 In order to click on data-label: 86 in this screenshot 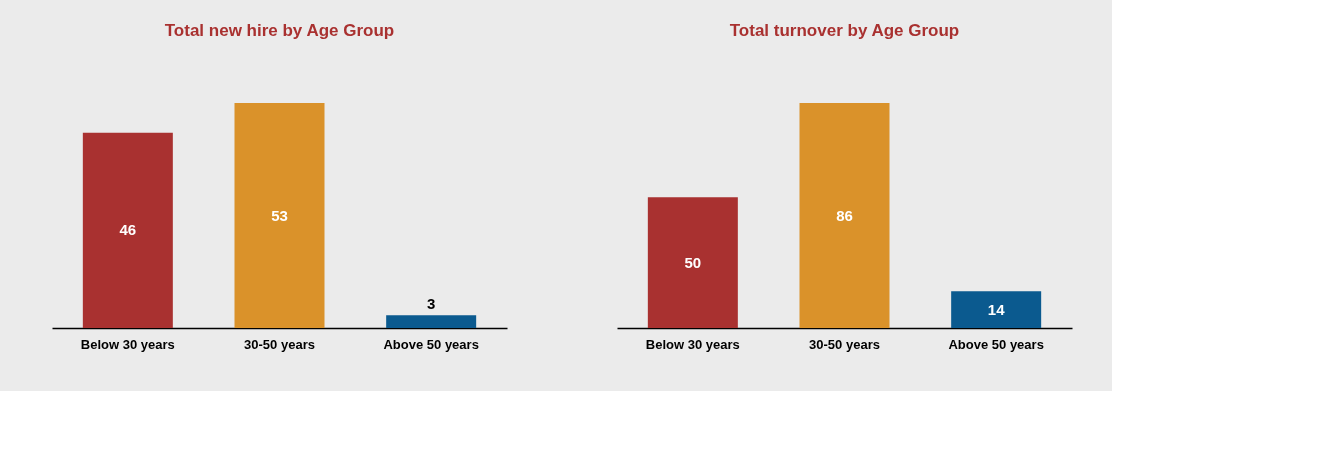, I will do `click(844, 215)`.